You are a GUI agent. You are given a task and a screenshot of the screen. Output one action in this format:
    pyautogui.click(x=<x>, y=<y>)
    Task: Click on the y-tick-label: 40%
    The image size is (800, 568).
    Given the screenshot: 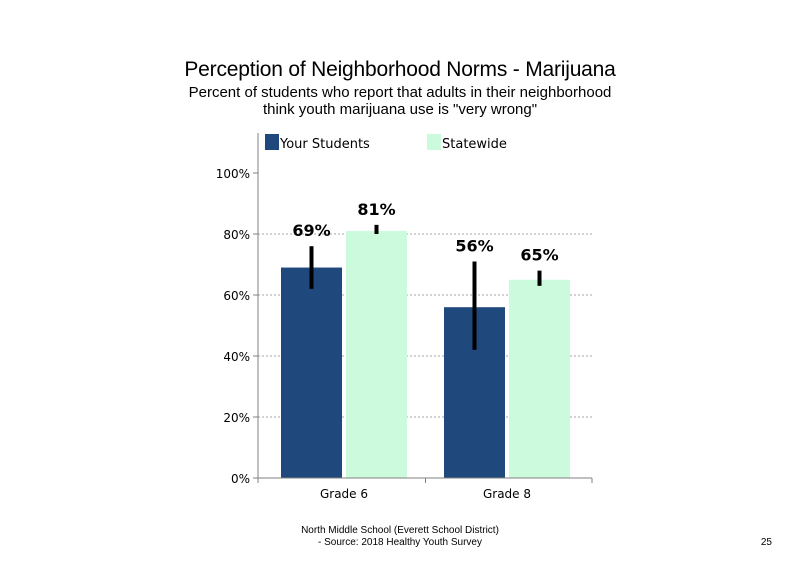 What is the action you would take?
    pyautogui.click(x=236, y=357)
    